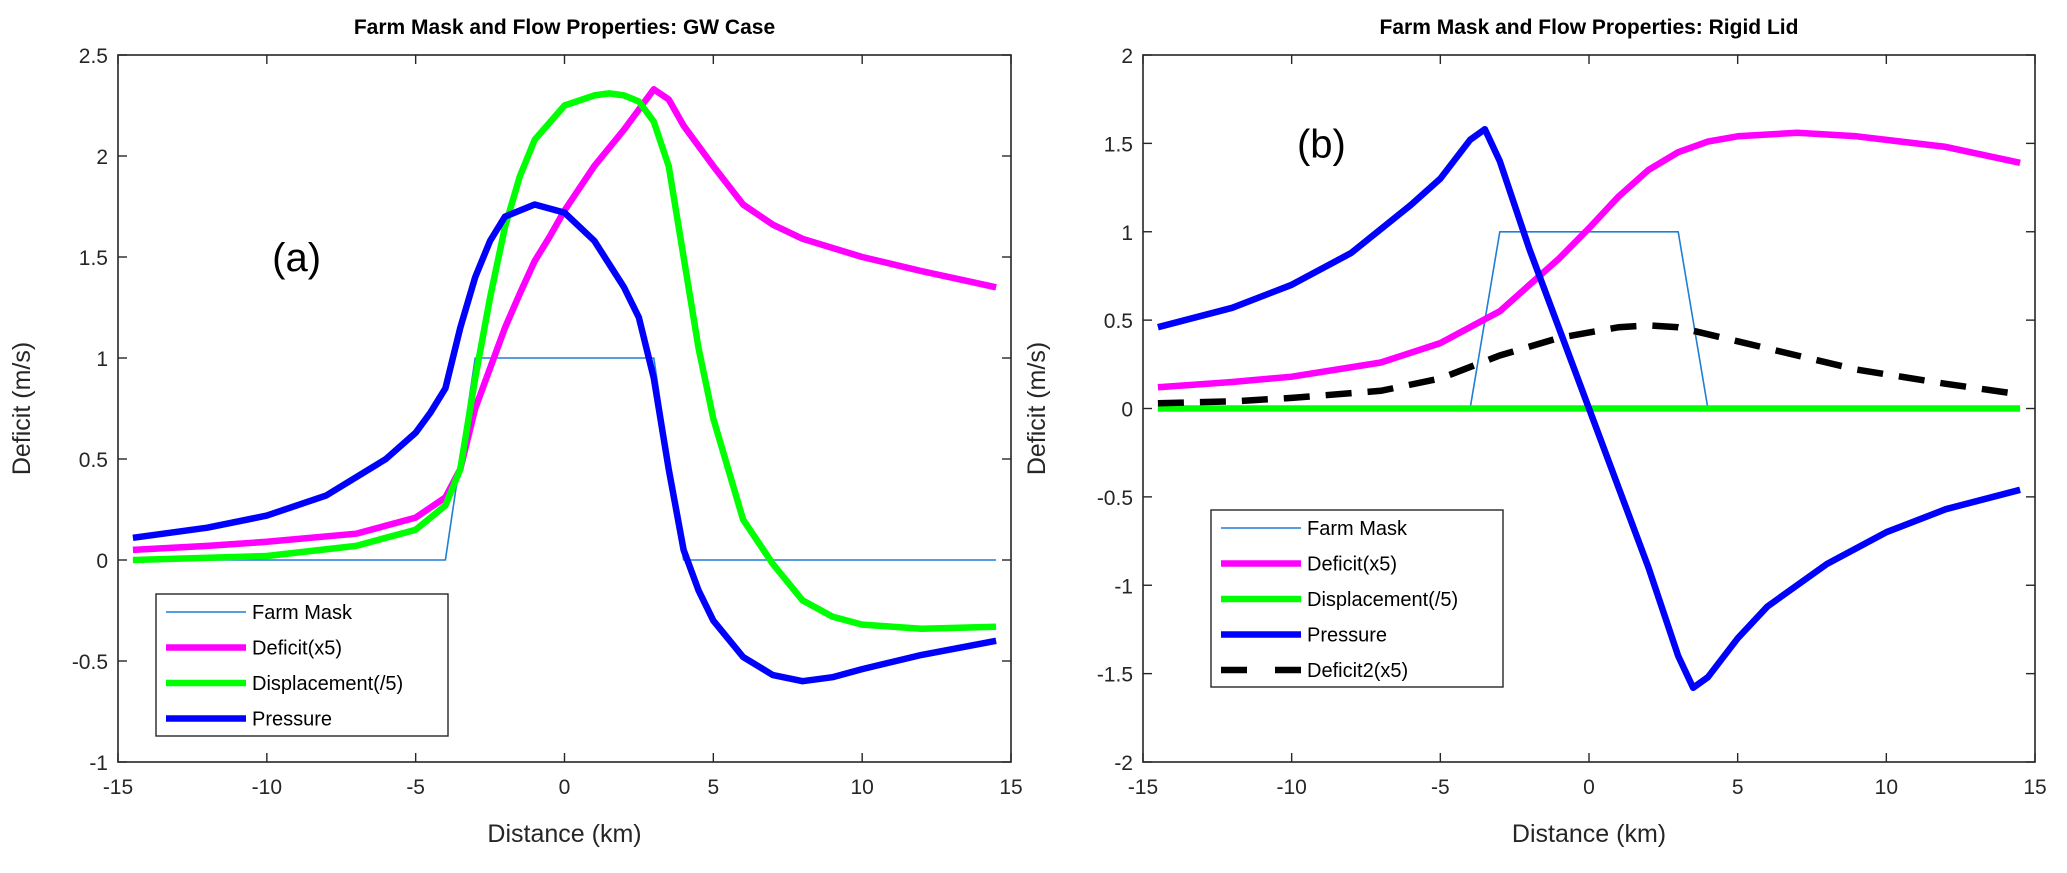 The width and height of the screenshot is (2067, 873). I want to click on y-tick-label: -2, so click(1123, 763).